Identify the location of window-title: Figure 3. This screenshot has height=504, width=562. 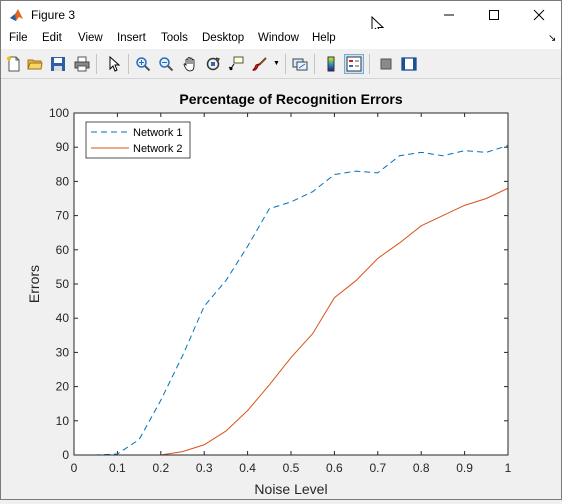
(53, 15).